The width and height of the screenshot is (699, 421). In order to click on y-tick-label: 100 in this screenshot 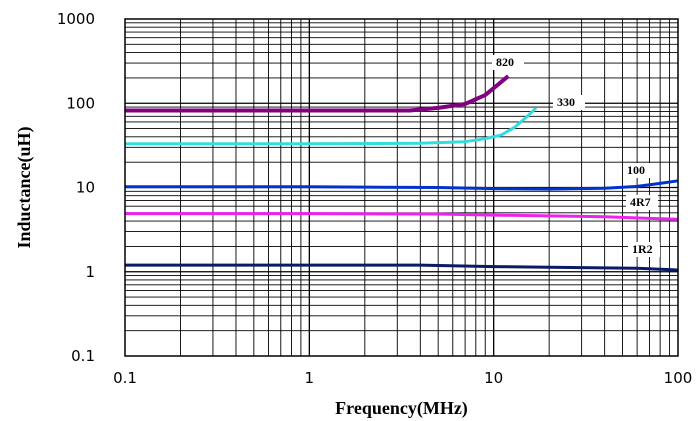, I will do `click(80, 103)`.